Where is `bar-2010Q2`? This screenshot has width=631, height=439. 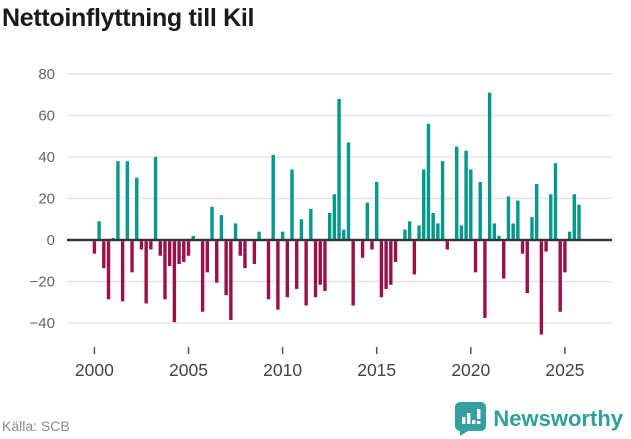 bar-2010Q2 is located at coordinates (287, 269).